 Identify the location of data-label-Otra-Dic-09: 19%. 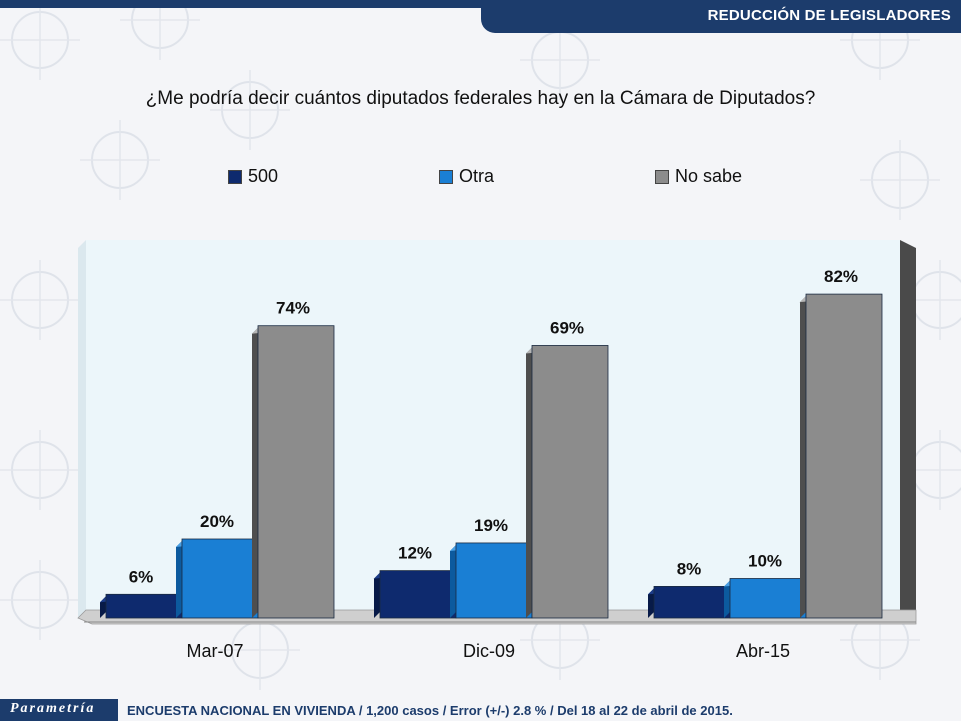
(491, 525).